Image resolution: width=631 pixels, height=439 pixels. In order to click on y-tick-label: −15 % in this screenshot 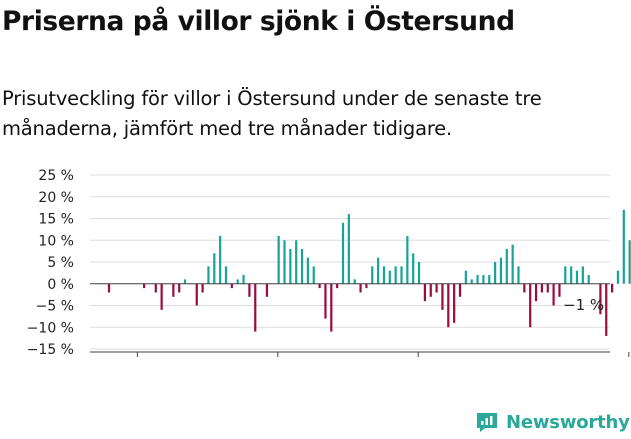, I will do `click(50, 350)`.